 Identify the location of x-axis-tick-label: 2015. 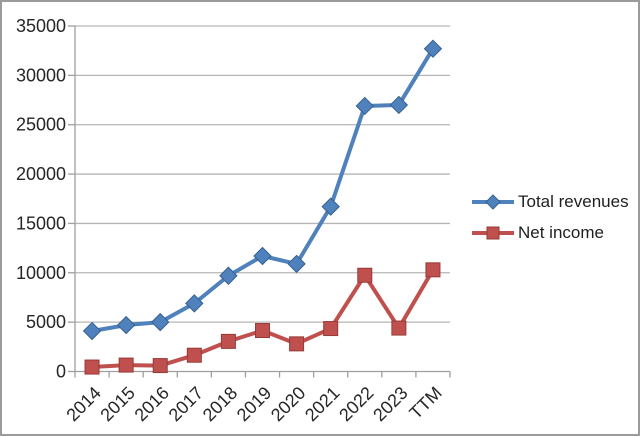
(118, 404).